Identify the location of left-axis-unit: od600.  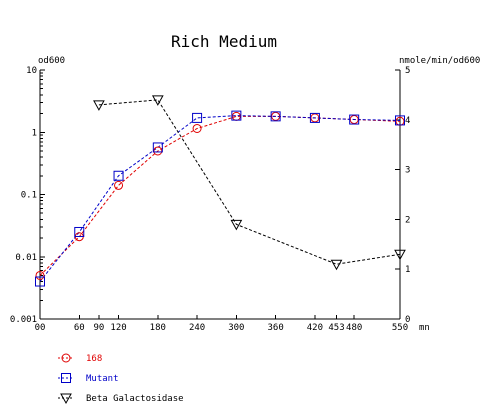
(51, 61).